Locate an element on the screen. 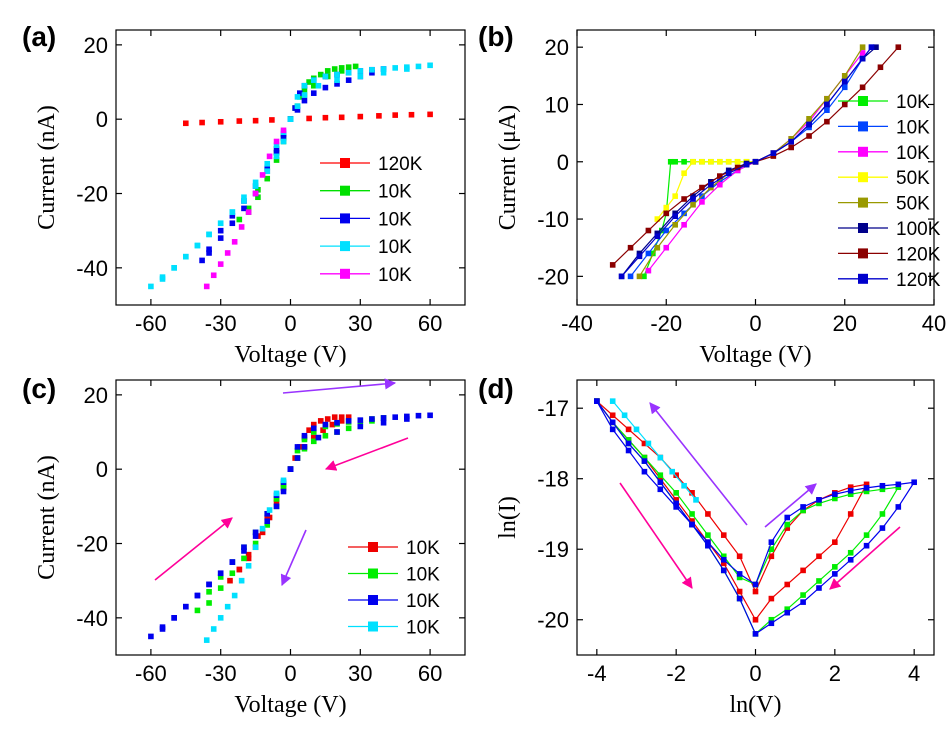 The image size is (950, 729). x-axis-title: Voltage (V) is located at coordinates (290, 705).